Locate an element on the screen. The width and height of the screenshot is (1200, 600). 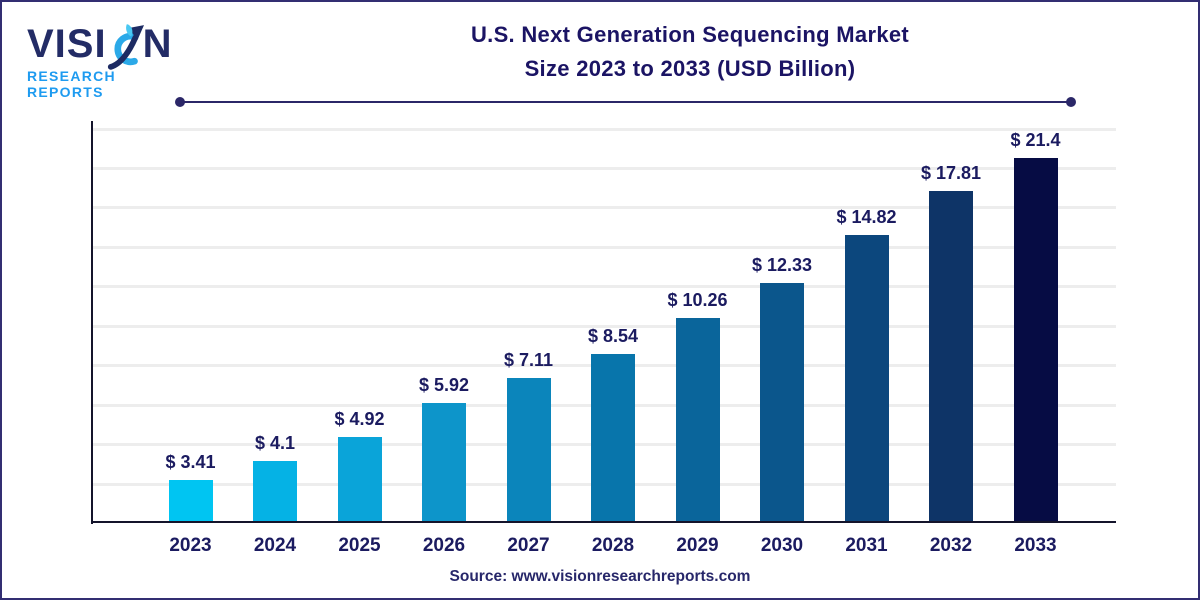
bar-value-label-2031: $ 14.82 is located at coordinates (866, 217).